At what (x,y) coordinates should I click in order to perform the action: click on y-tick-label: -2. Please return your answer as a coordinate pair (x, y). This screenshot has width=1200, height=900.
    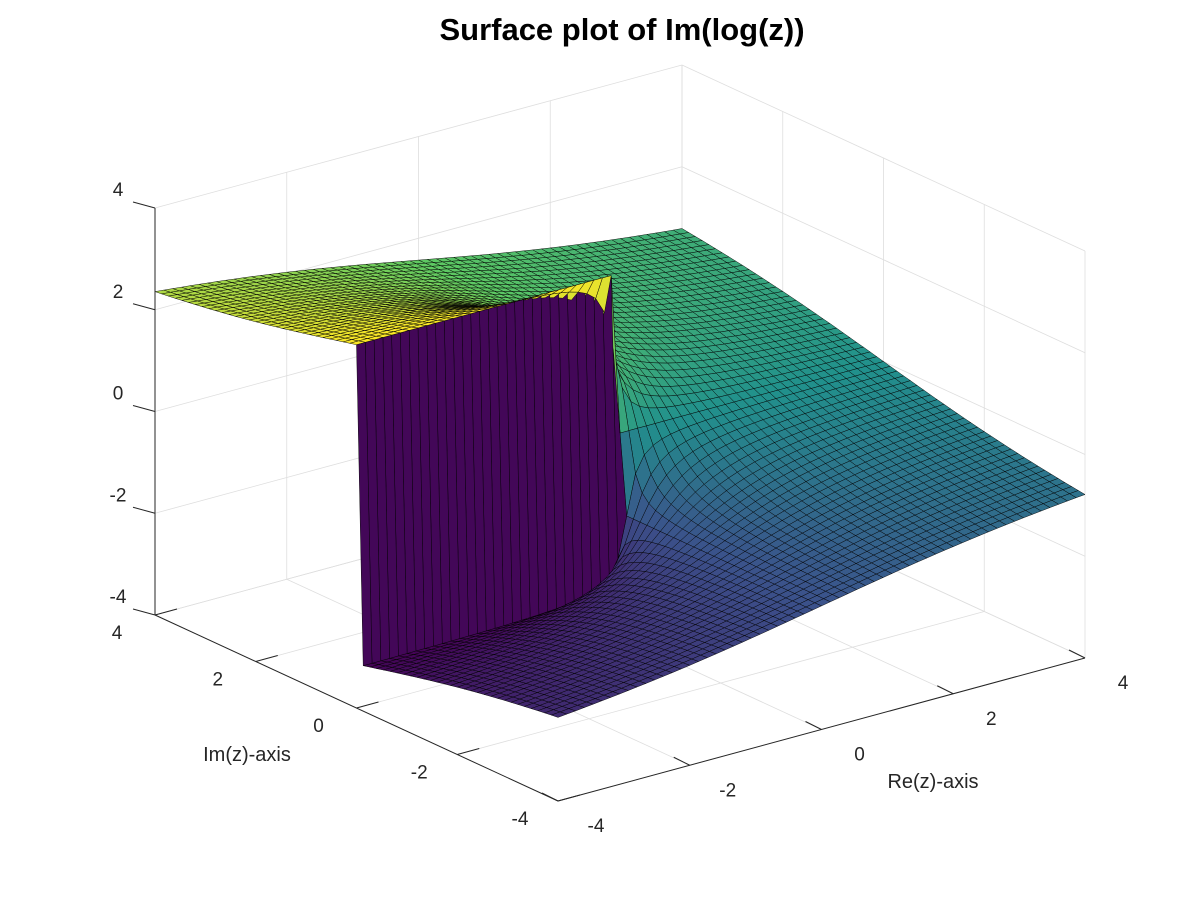
    Looking at the image, I should click on (419, 773).